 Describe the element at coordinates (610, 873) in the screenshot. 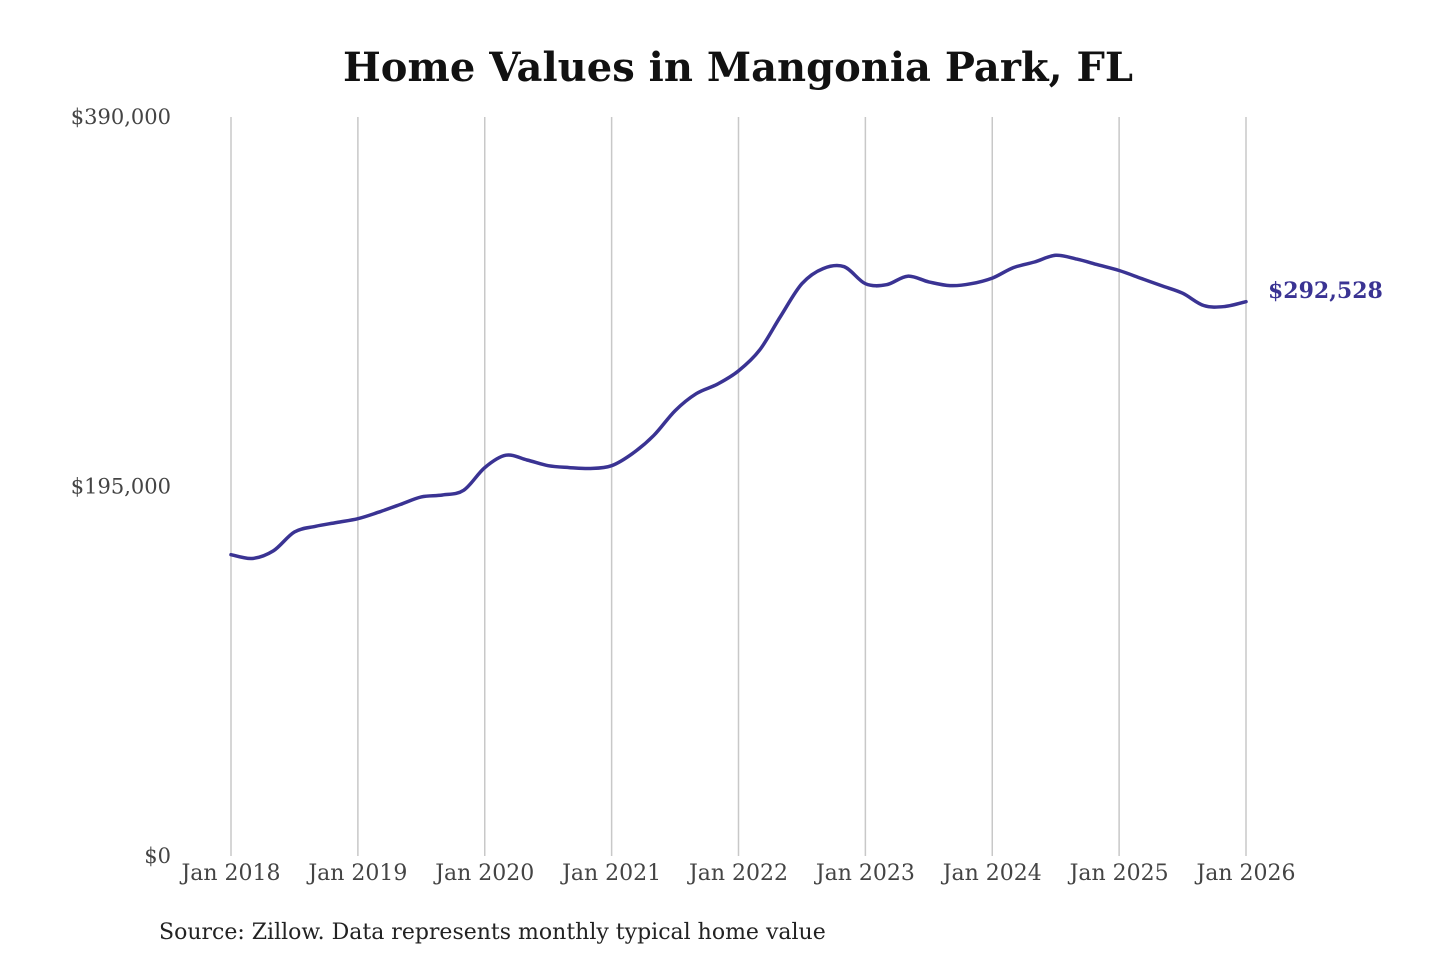

I see `x-tick-label: Jan 2021` at that location.